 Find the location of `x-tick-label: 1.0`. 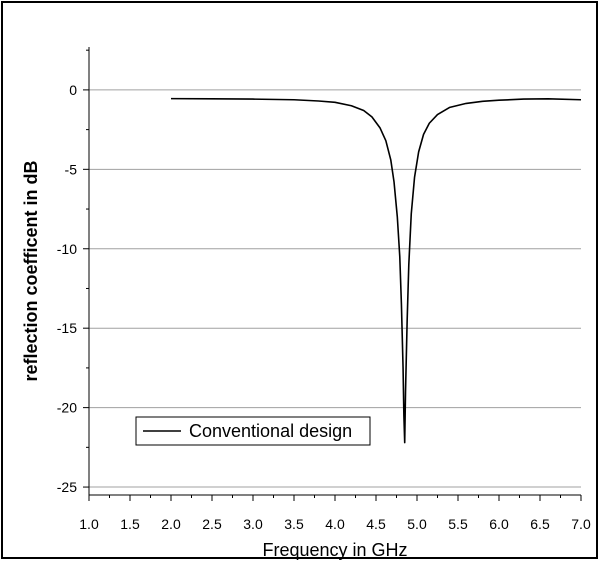

x-tick-label: 1.0 is located at coordinates (89, 524).